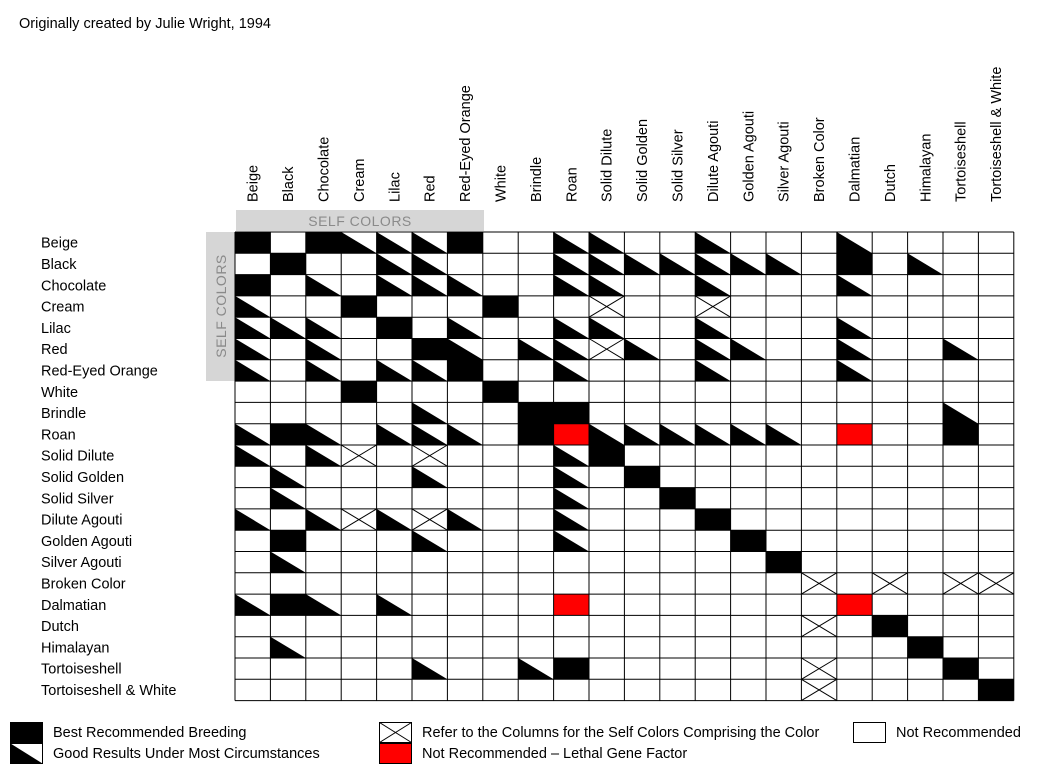 The image size is (1037, 771). Describe the element at coordinates (288, 328) in the screenshot. I see `cell-lilac-x-black-good` at that location.